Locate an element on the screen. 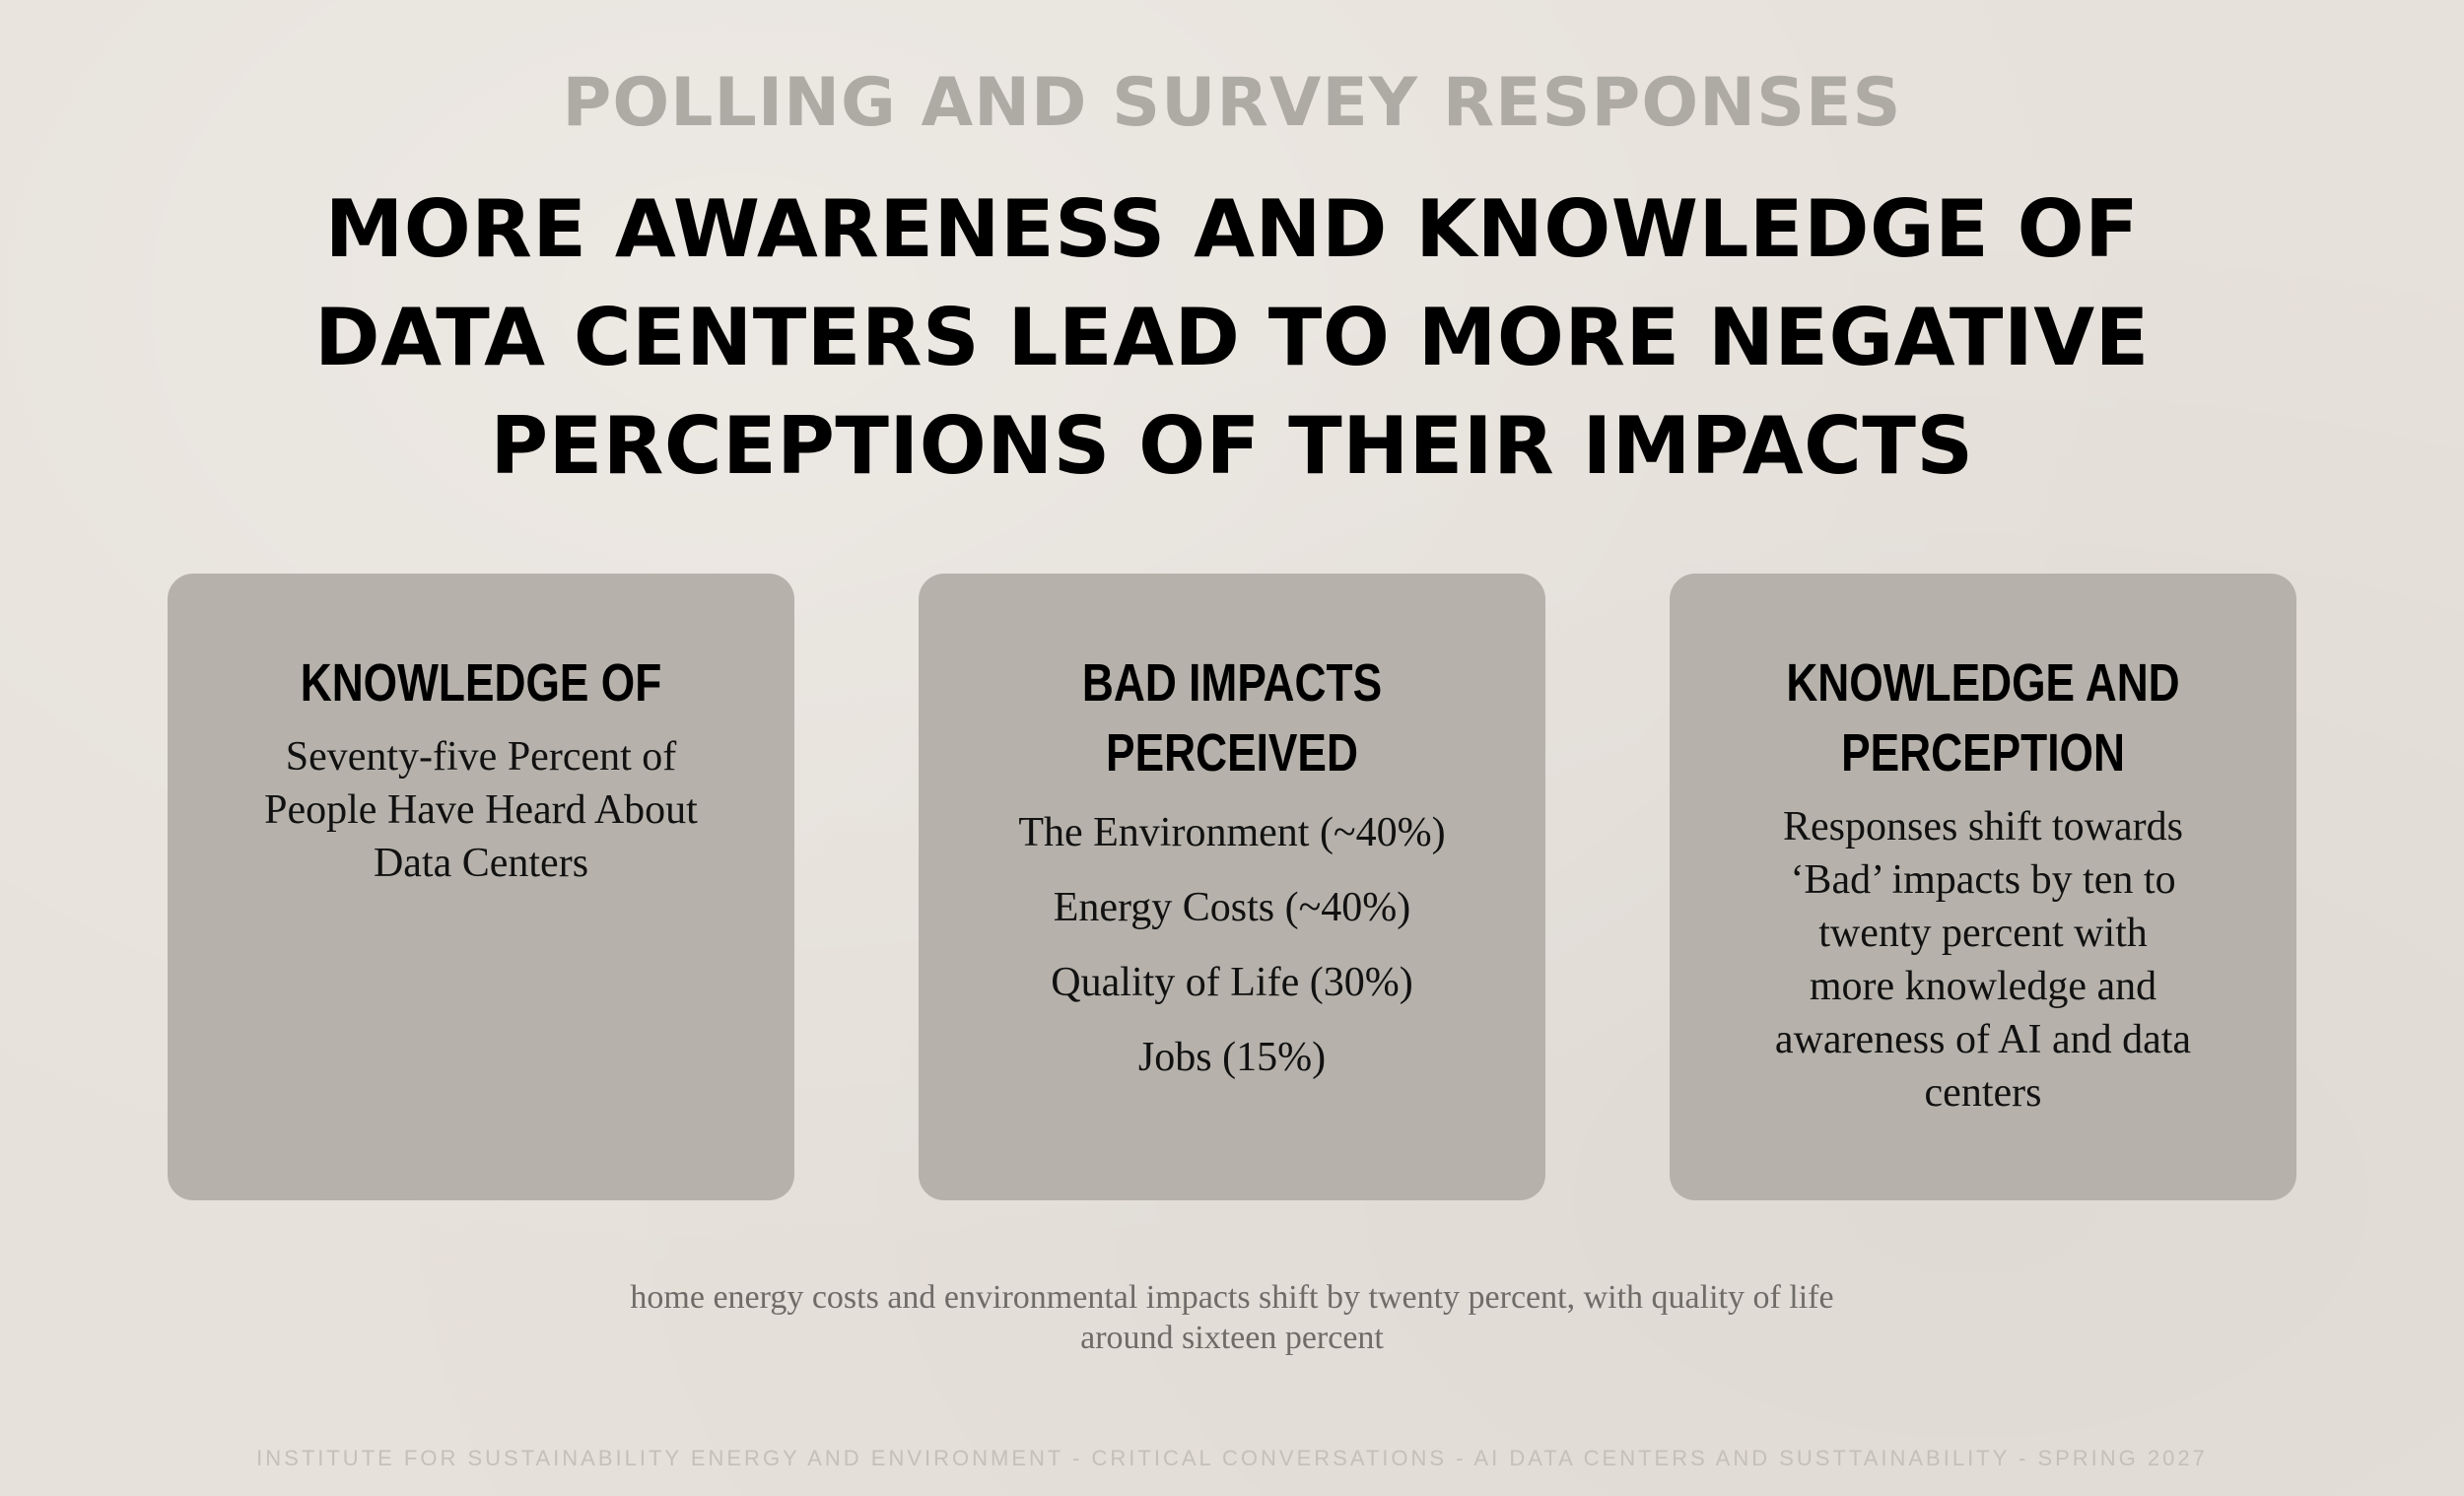 The height and width of the screenshot is (1496, 2464). card-title: KNOWLEDGE OF is located at coordinates (480, 683).